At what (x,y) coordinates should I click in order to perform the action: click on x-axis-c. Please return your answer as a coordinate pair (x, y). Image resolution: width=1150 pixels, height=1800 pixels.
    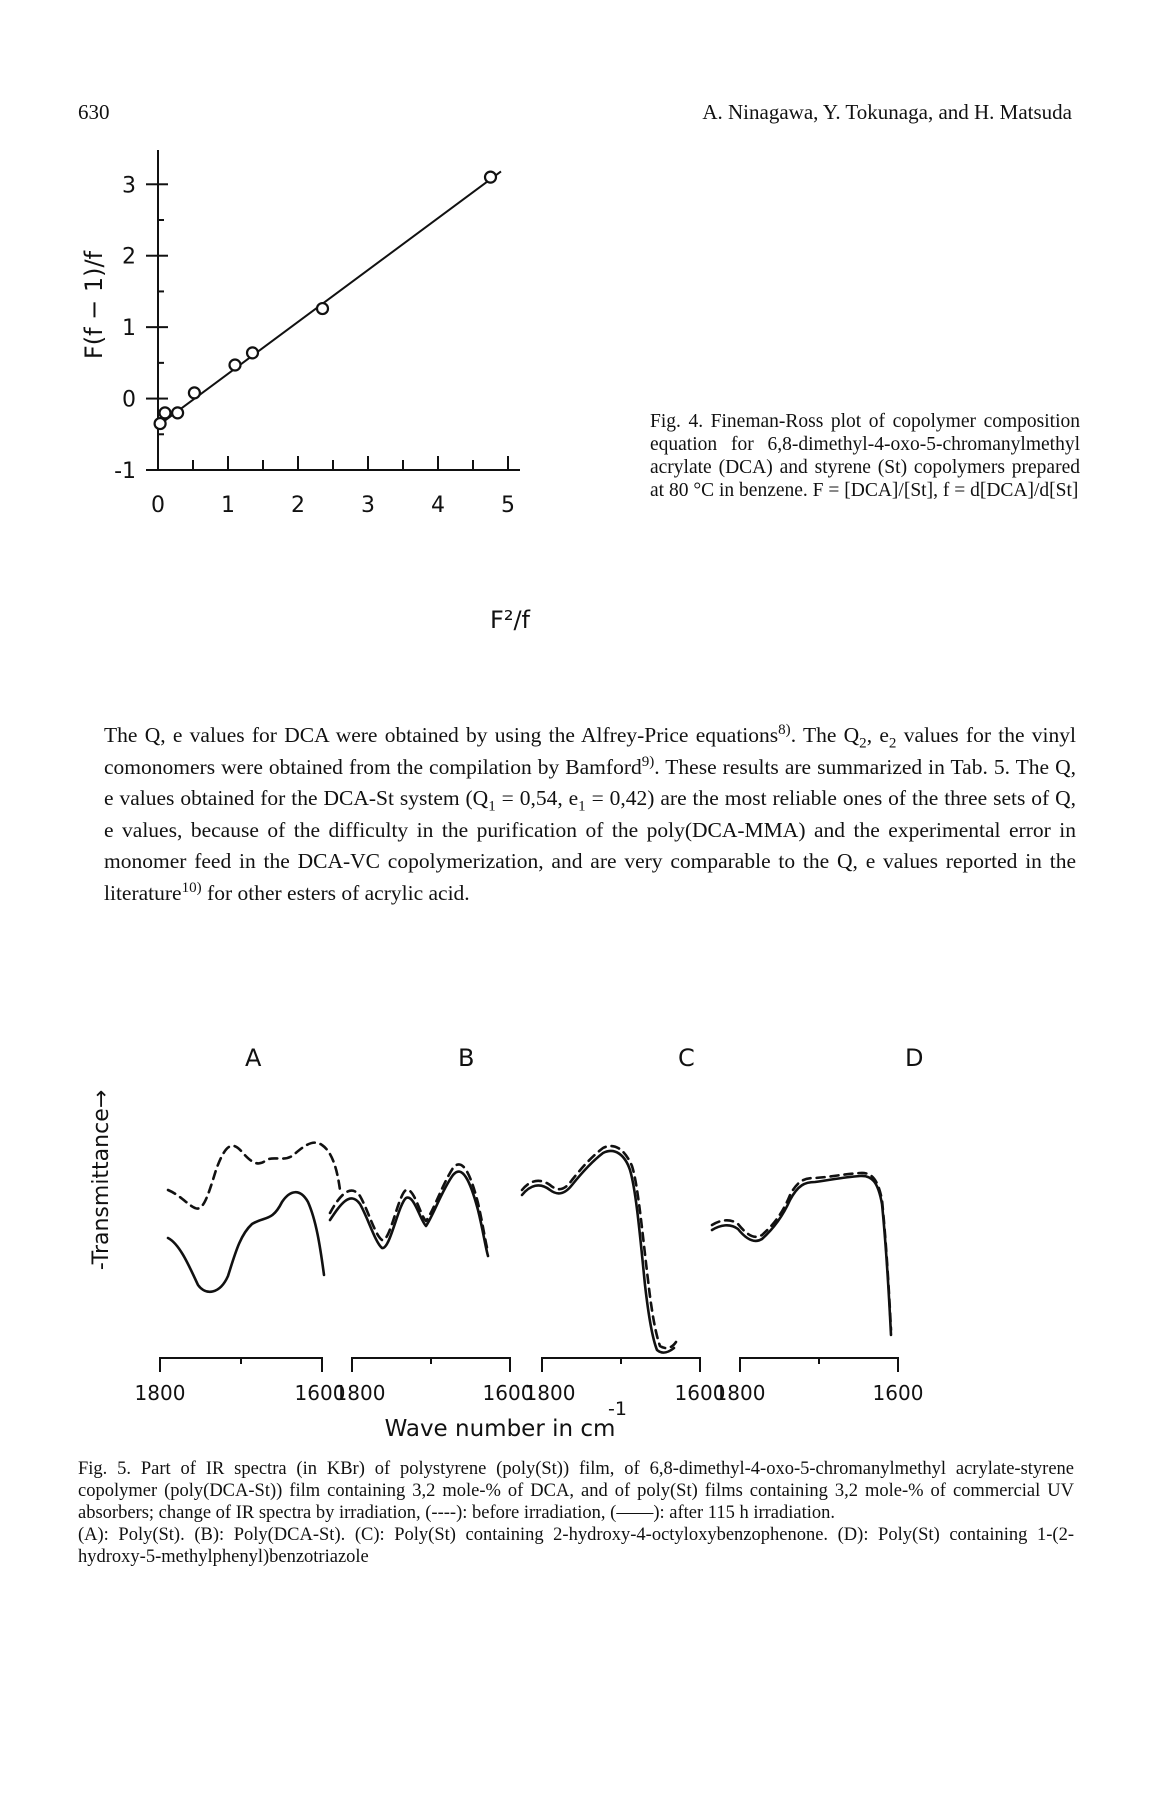
    Looking at the image, I should click on (621, 1364).